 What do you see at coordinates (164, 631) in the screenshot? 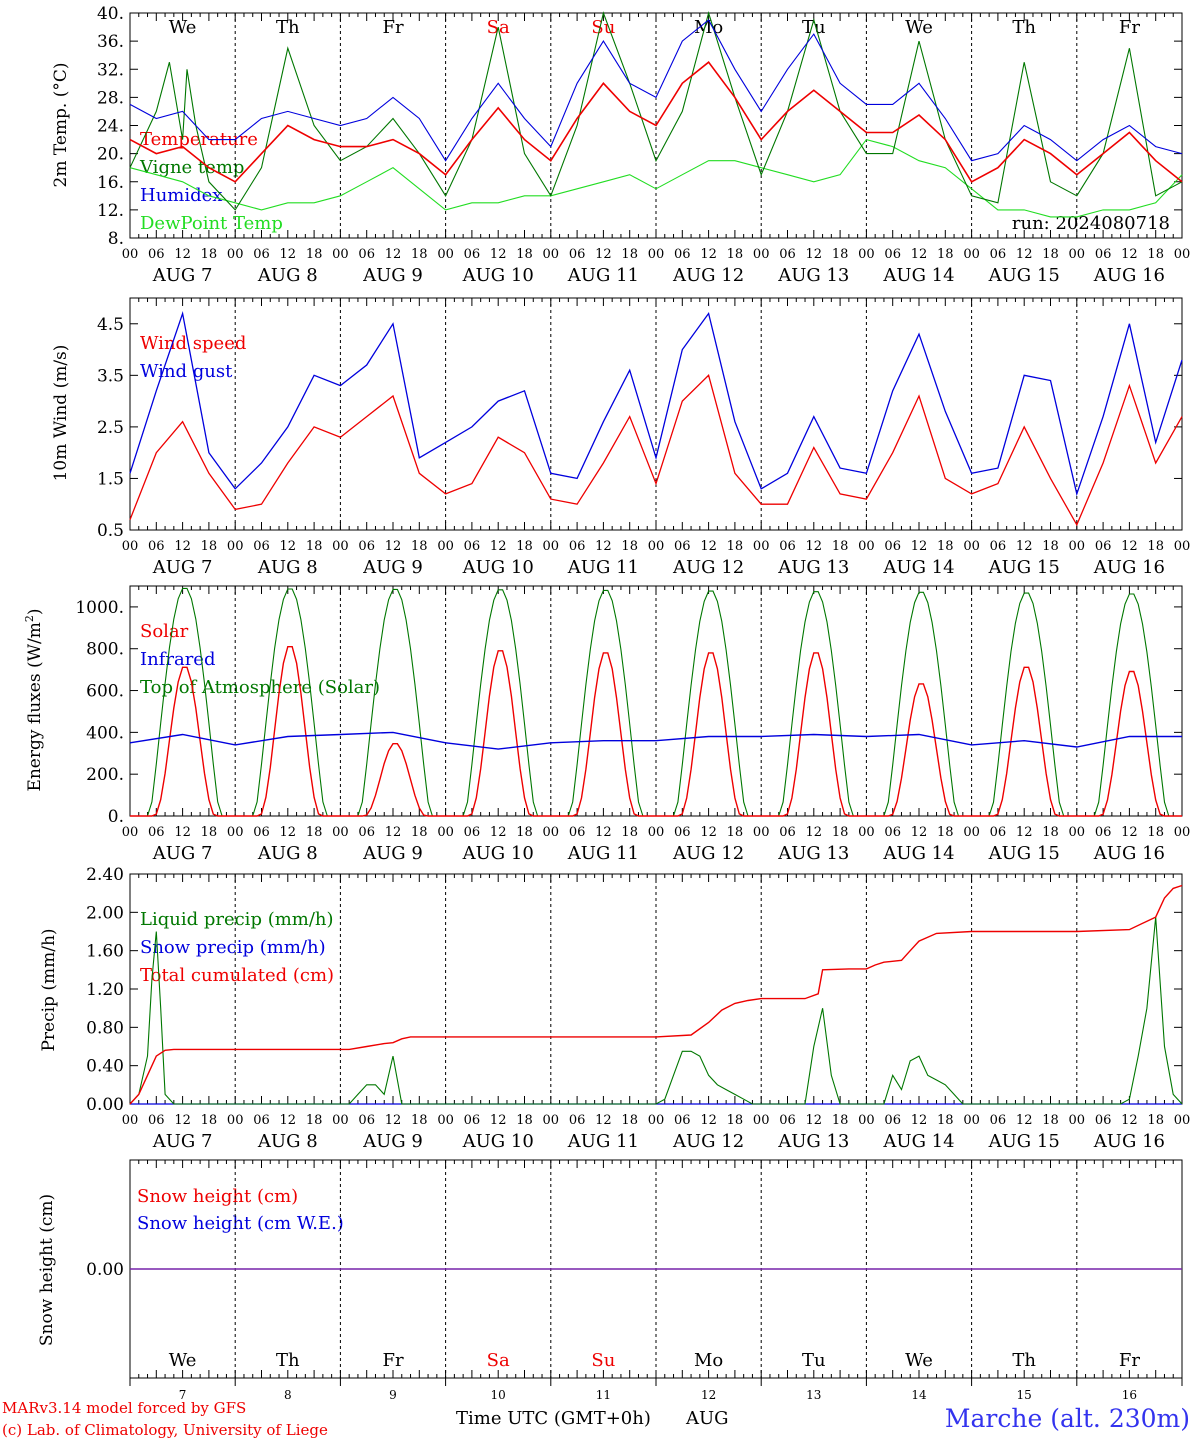
I see `legend-solar: Solar` at bounding box center [164, 631].